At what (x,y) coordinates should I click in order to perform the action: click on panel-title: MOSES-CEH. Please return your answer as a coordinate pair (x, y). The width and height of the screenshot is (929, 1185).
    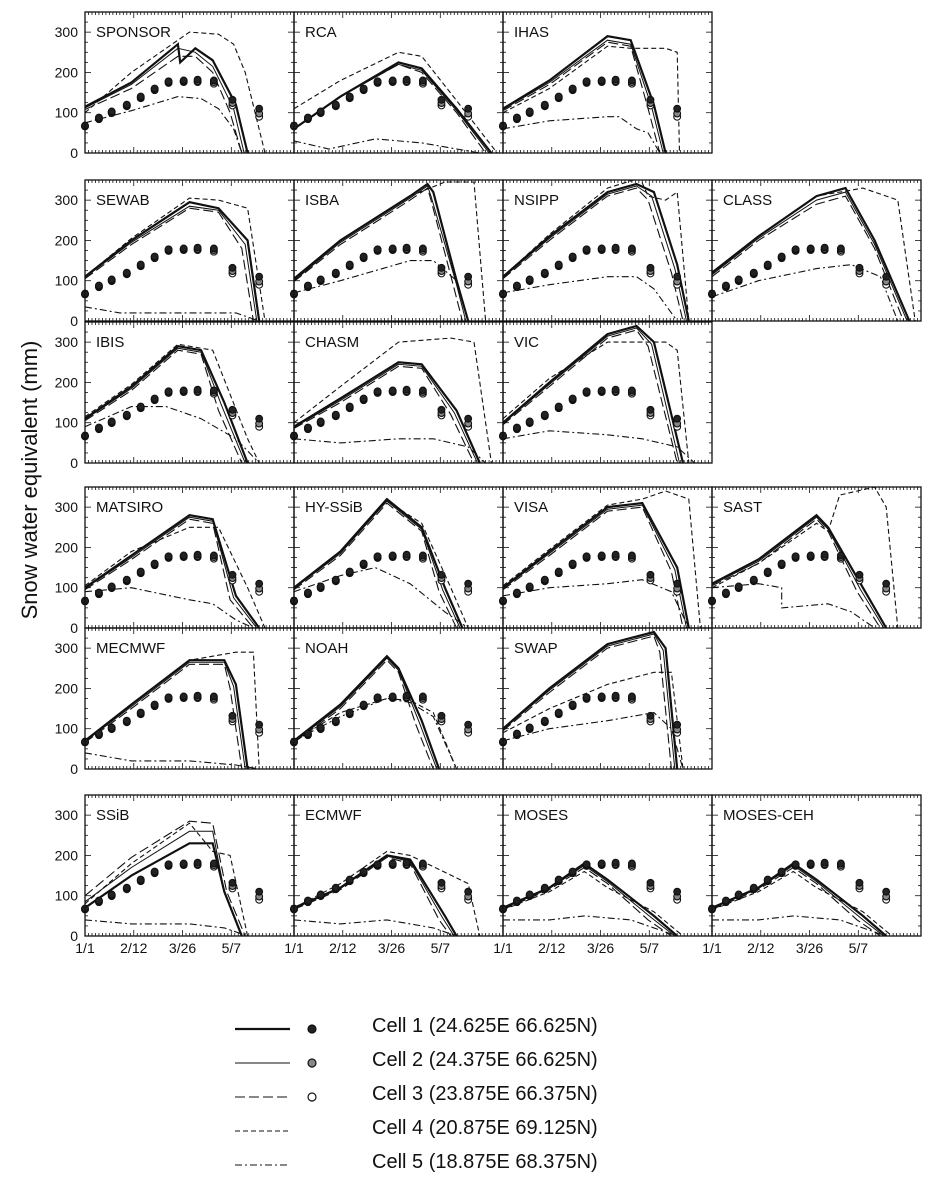
    Looking at the image, I should click on (768, 815).